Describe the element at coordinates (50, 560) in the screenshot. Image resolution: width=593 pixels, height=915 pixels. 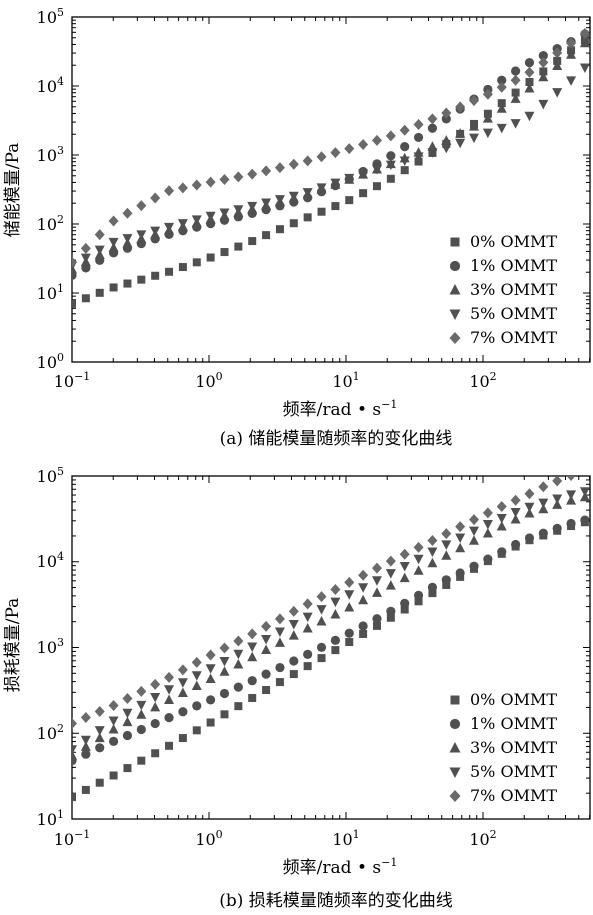
I see `ytick-b-3: 10⁴` at that location.